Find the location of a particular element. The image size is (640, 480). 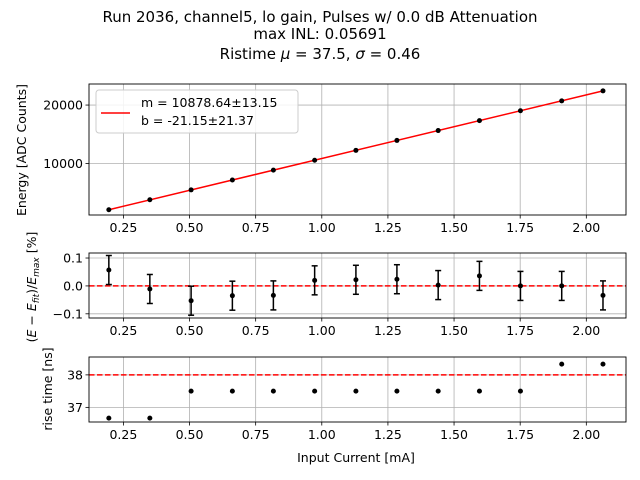

y-tick-label: 38 is located at coordinates (75, 374).